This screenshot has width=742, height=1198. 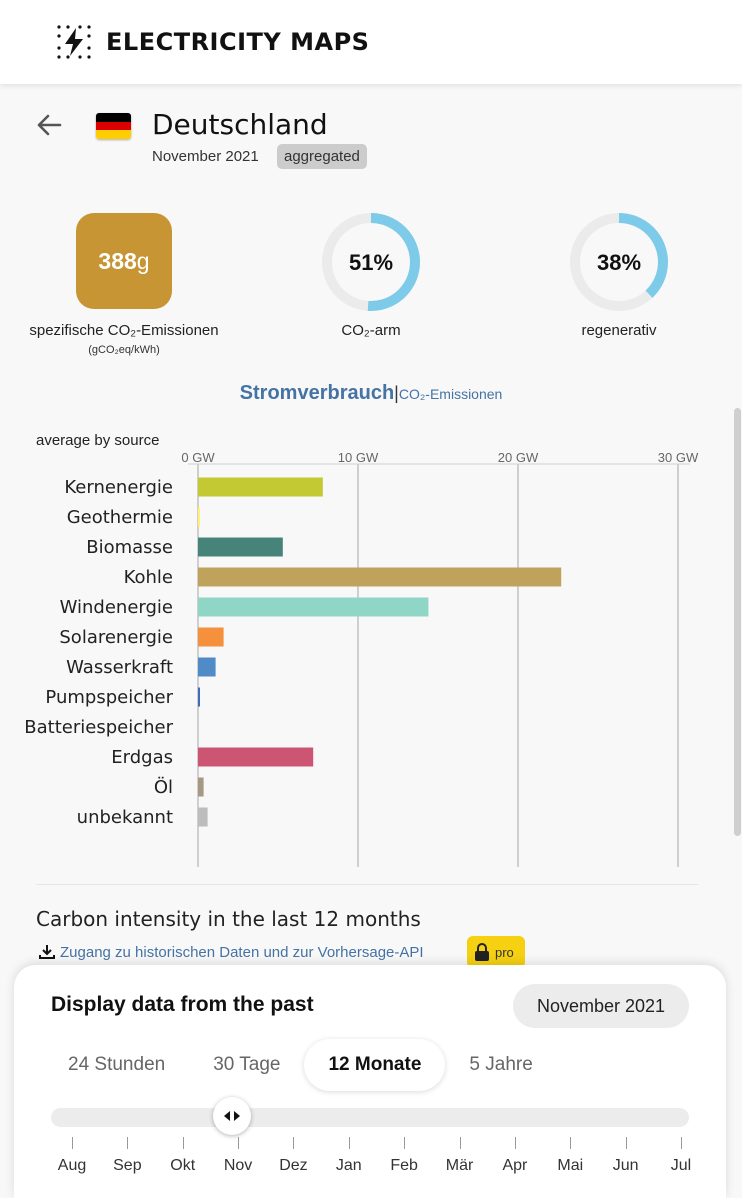 I want to click on month-label: Dez, so click(x=293, y=1165).